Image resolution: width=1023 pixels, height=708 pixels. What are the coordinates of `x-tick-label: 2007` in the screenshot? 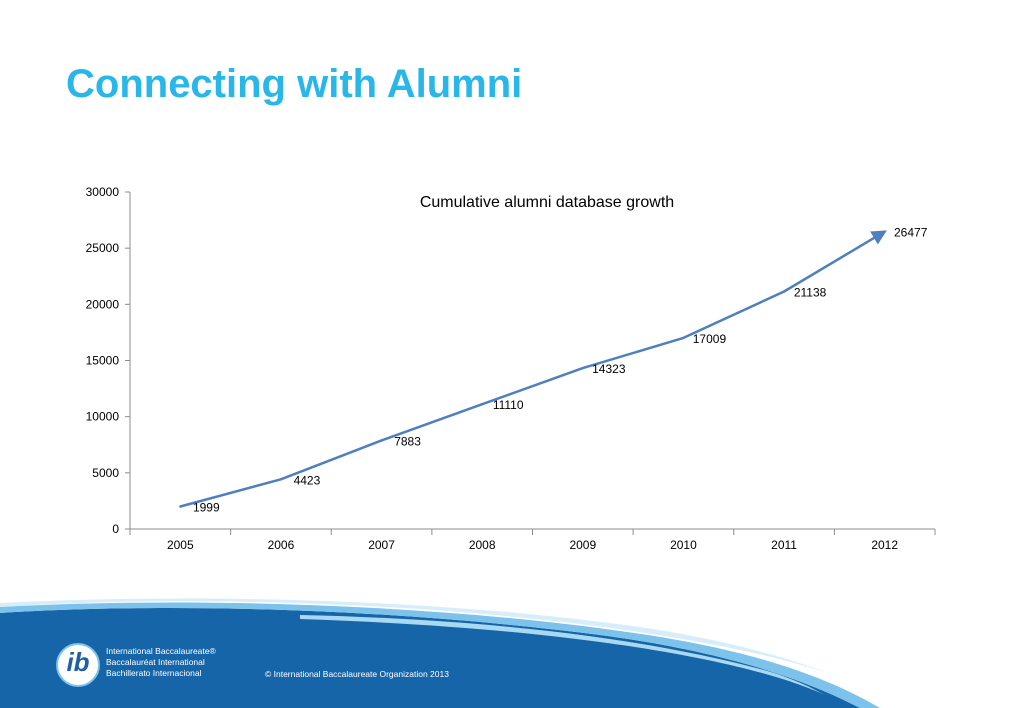 It's located at (381, 545).